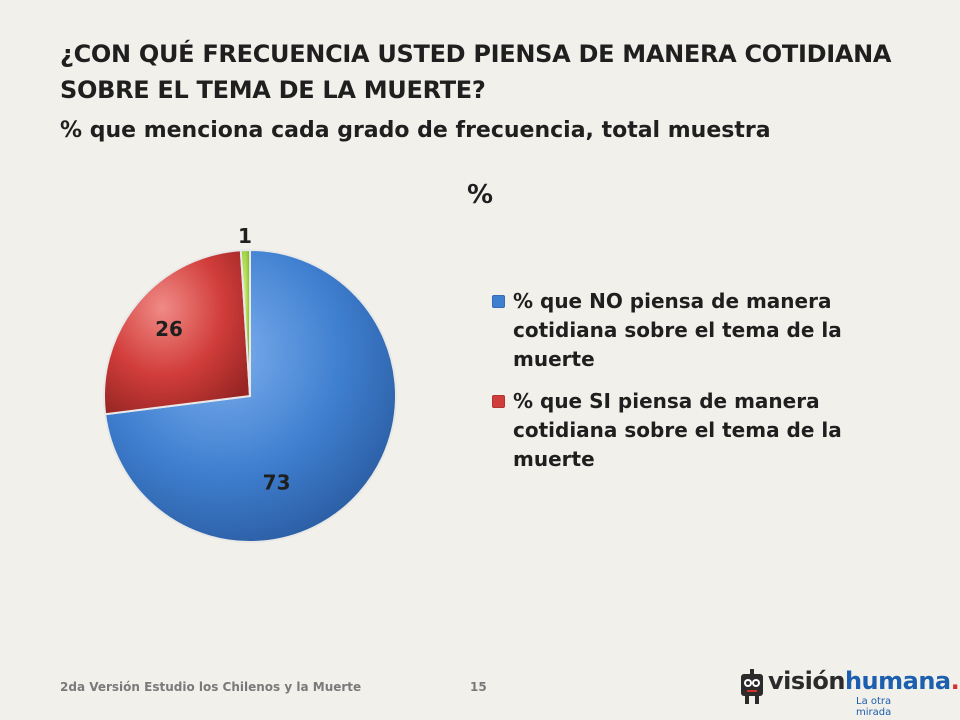 The width and height of the screenshot is (960, 720). I want to click on page-number: 15, so click(478, 687).